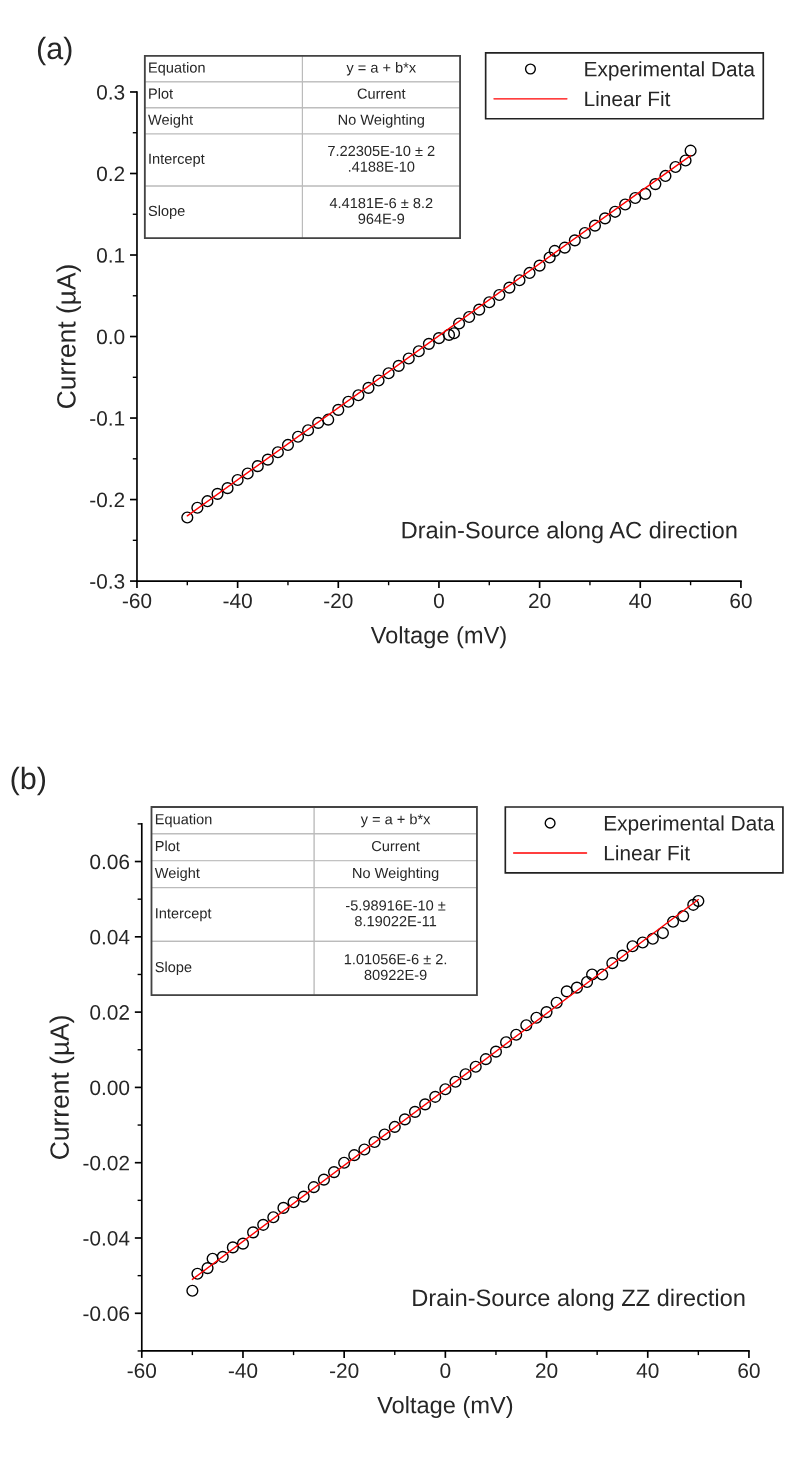 This screenshot has height=1460, width=801. What do you see at coordinates (28, 781) in the screenshot?
I see `text: (b)` at bounding box center [28, 781].